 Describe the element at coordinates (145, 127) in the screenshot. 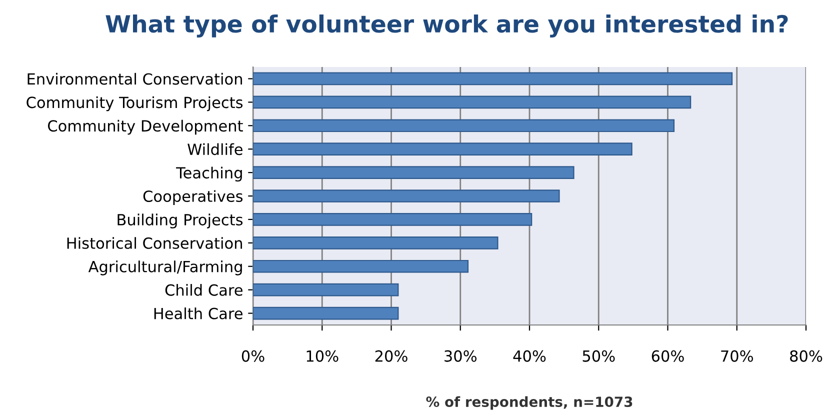

I see `y-tick-label: Community Development` at that location.